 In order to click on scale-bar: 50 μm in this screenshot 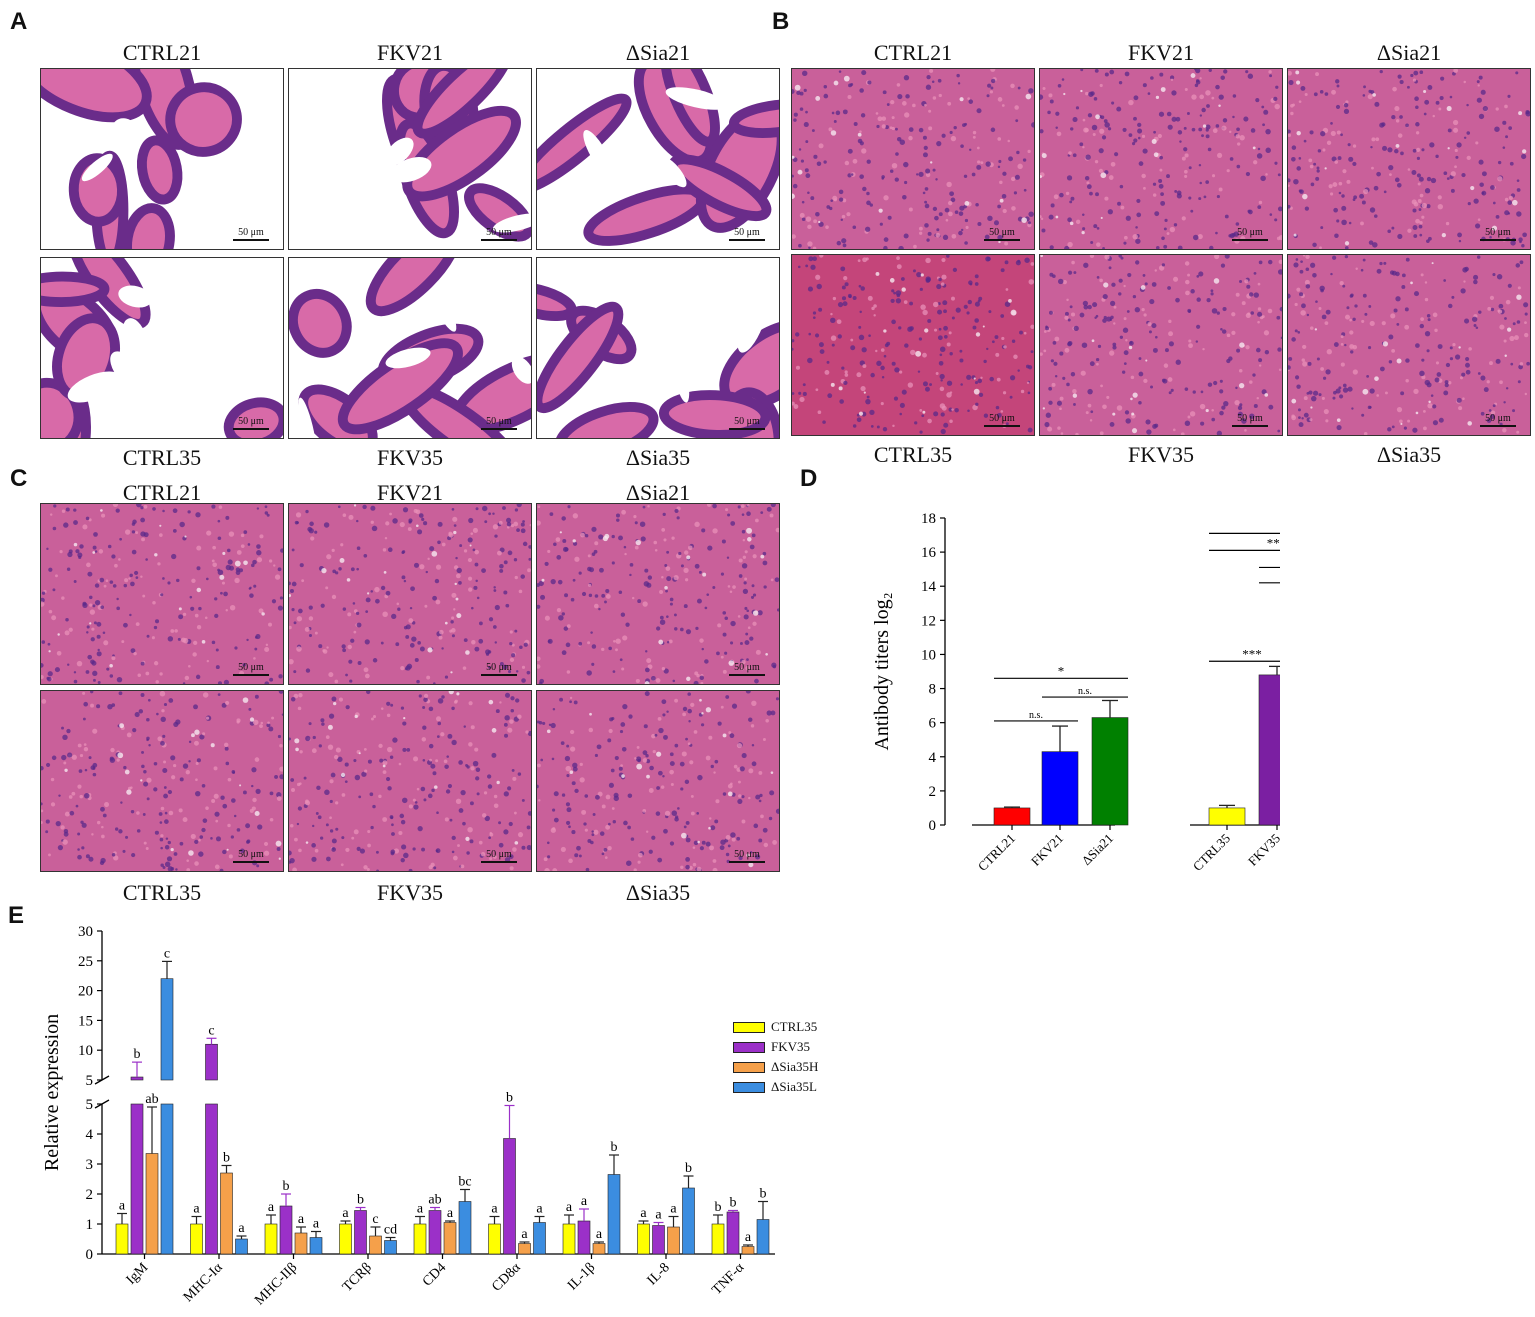, I will do `click(499, 669)`.